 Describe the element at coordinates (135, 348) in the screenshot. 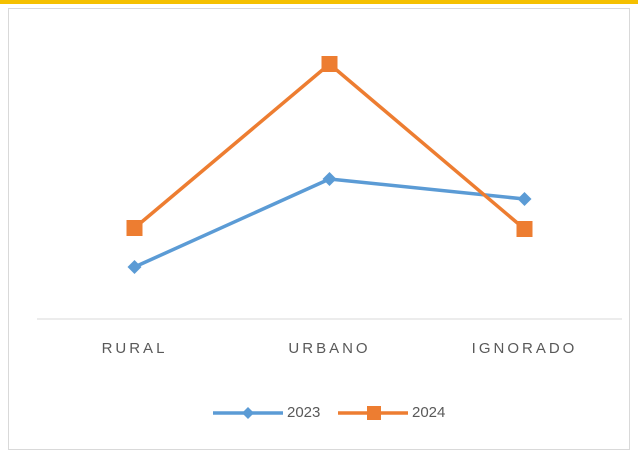

I see `x-tick-label: RURAL` at that location.